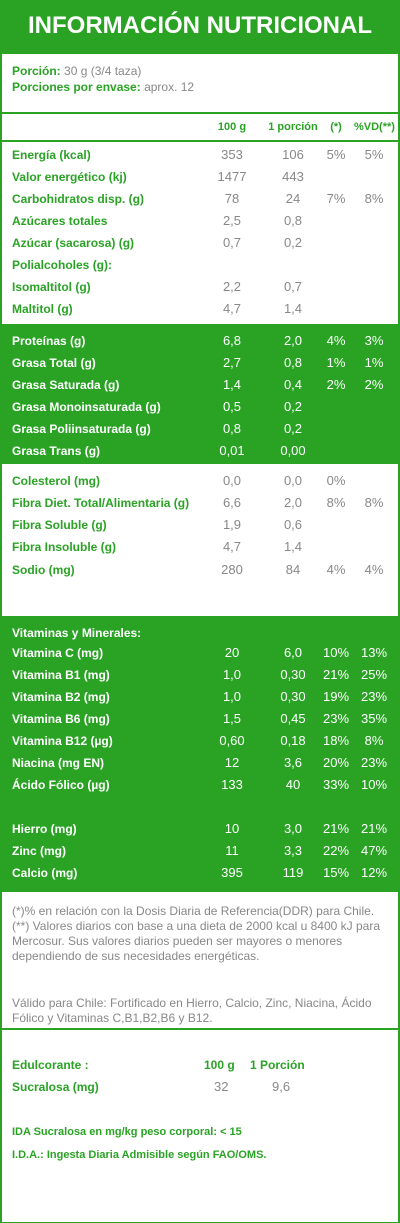  Describe the element at coordinates (293, 286) in the screenshot. I see `value-portion: 0,7` at that location.